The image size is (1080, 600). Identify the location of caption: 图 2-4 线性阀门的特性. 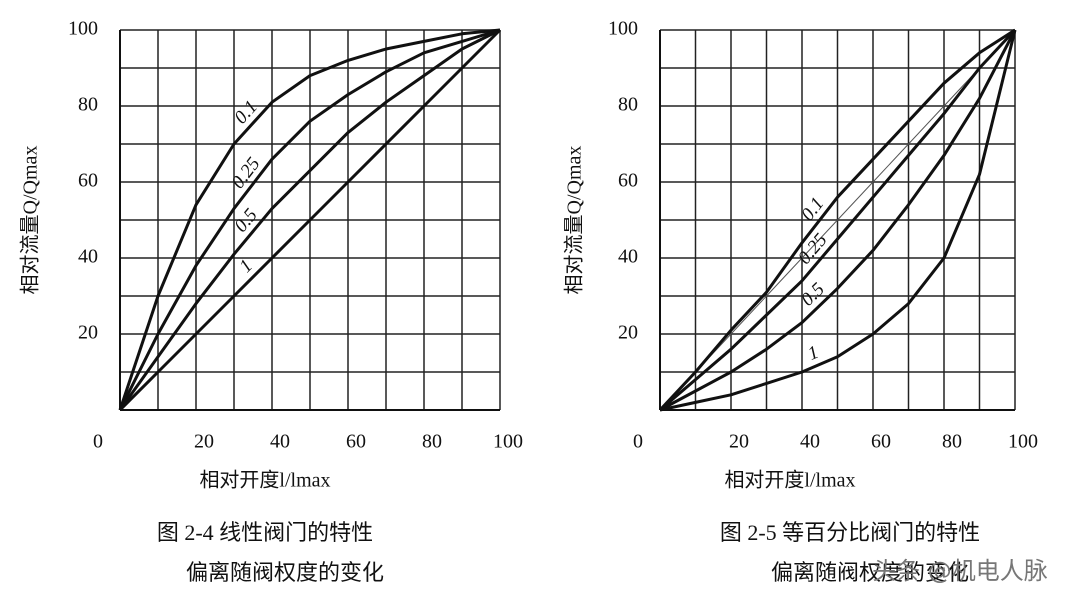
(265, 532).